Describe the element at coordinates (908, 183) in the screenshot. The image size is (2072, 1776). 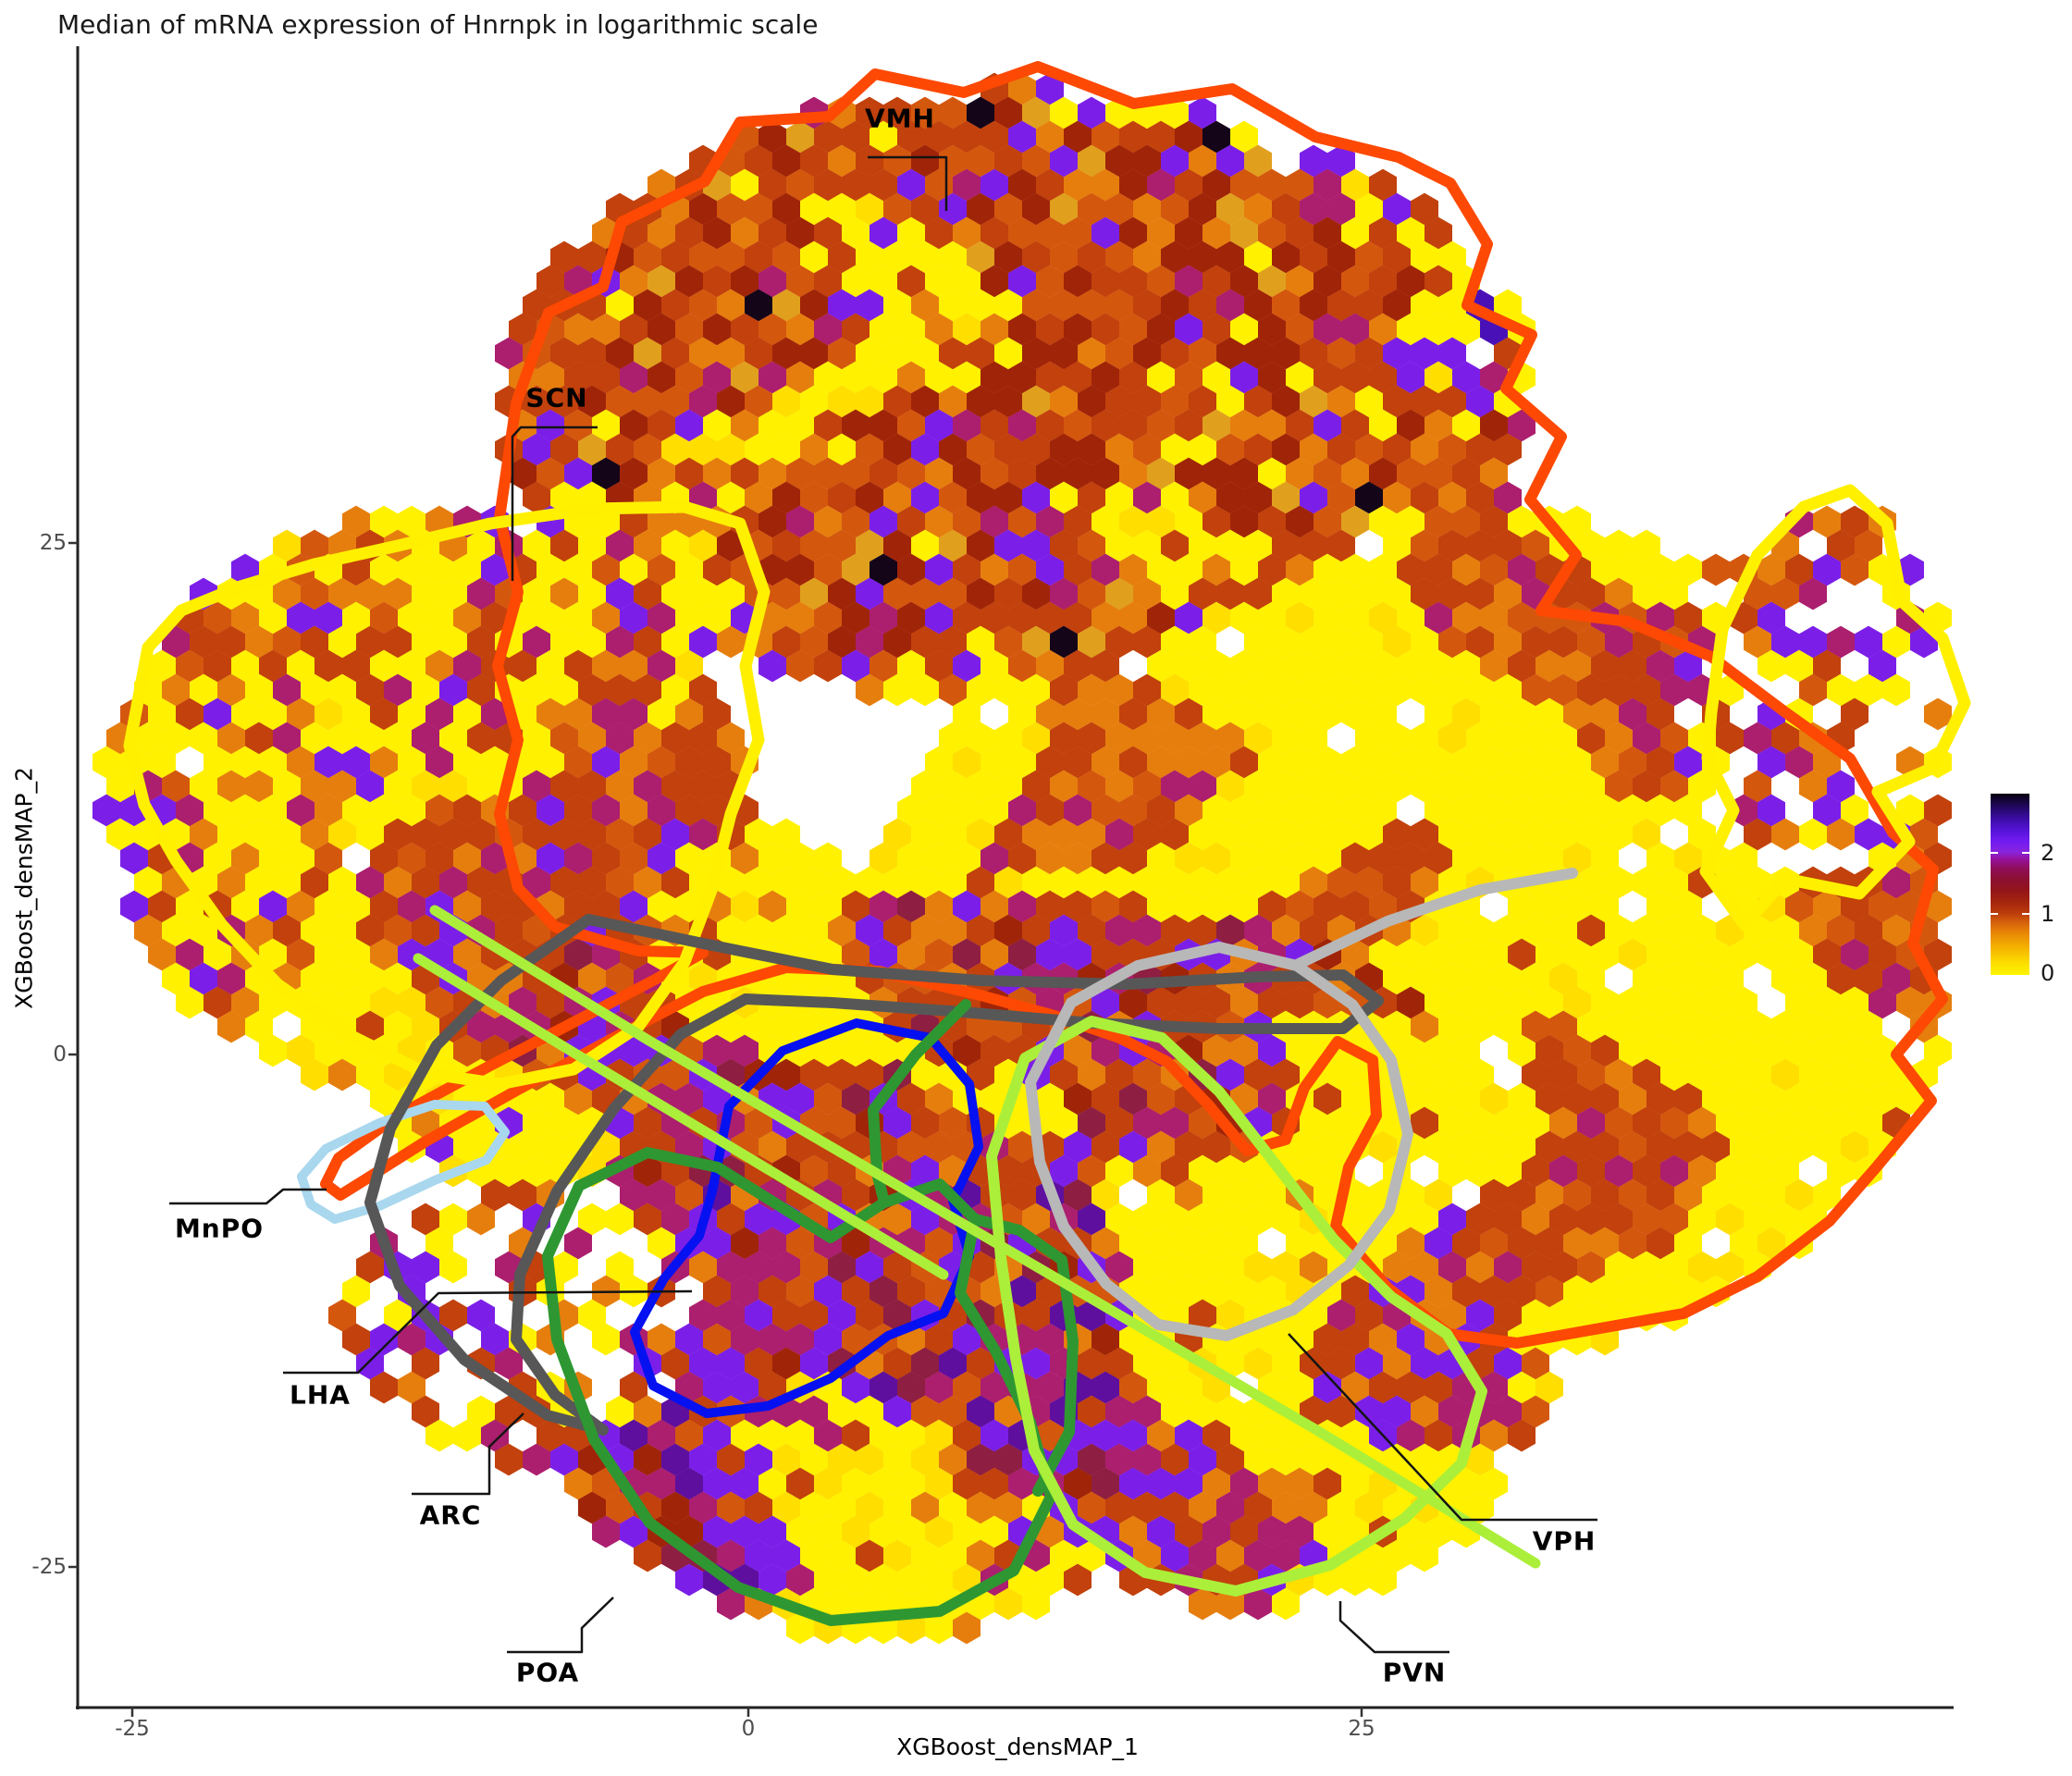
I see `leader-vmh` at that location.